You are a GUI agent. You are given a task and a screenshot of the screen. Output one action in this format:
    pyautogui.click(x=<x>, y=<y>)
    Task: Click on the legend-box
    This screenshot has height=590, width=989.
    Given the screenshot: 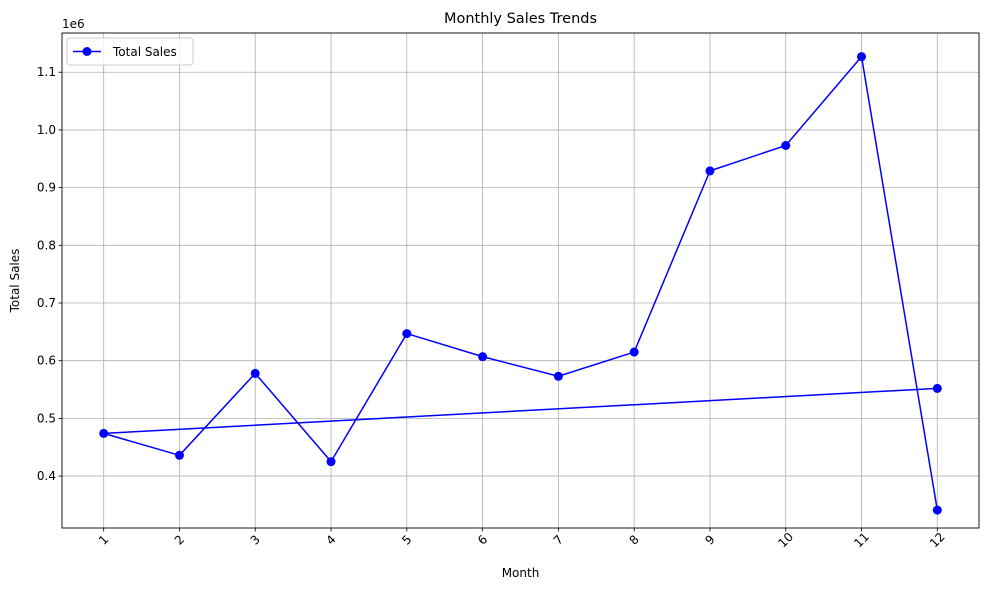 What is the action you would take?
    pyautogui.click(x=130, y=51)
    